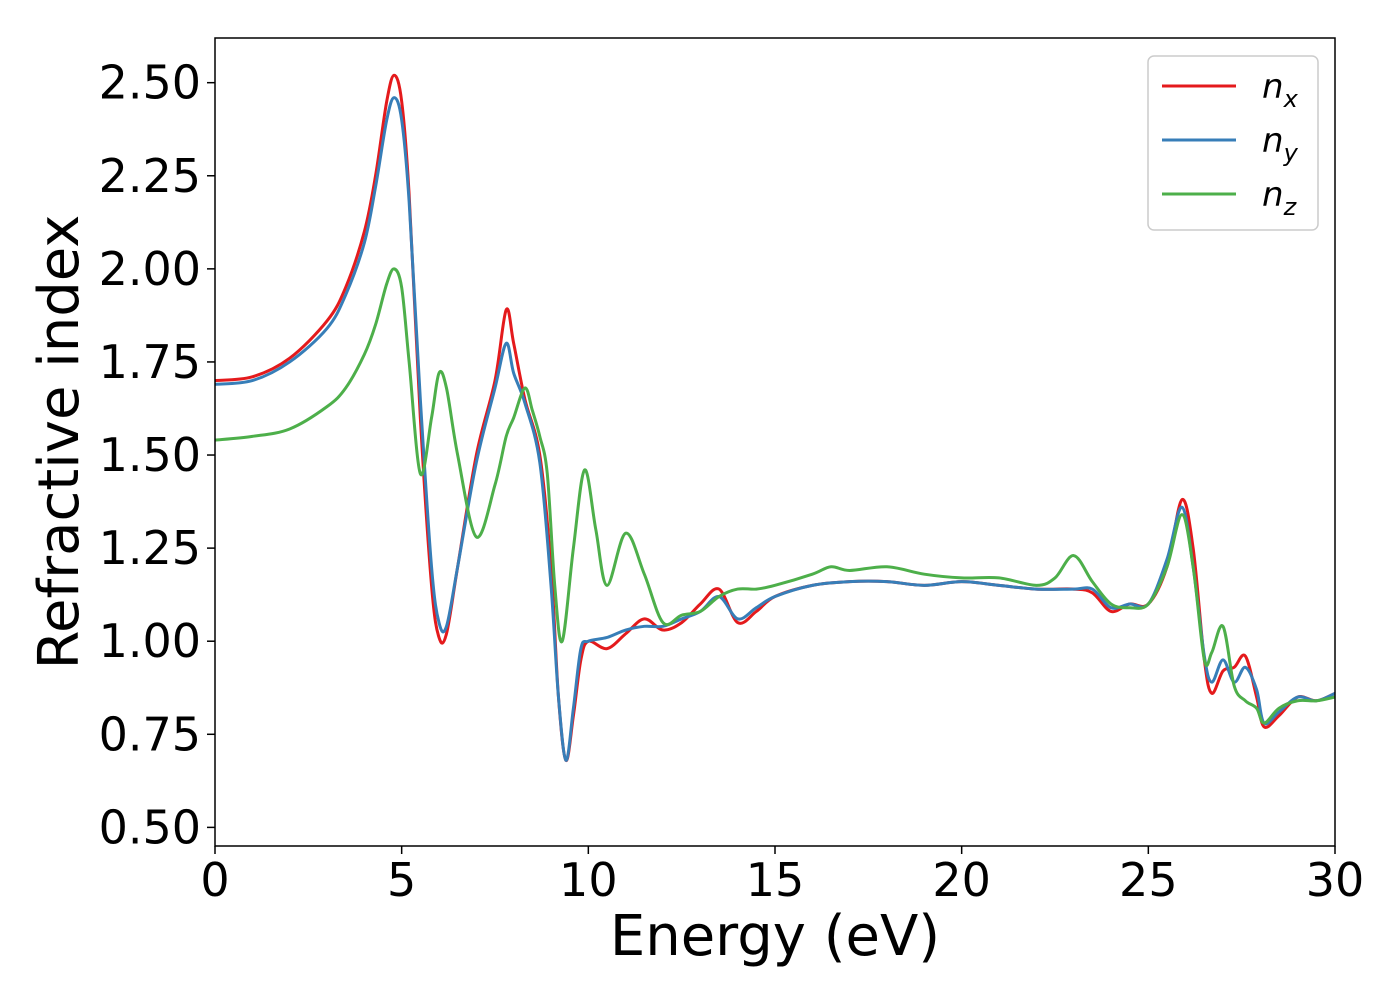 This screenshot has height=1000, width=1400. I want to click on y-tick-label: 2.00, so click(150, 269).